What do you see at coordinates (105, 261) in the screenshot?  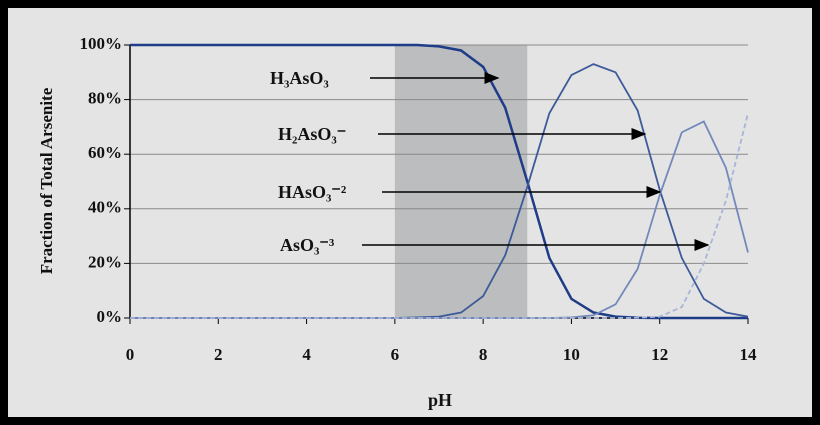 I see `y-tick-label: 20%` at bounding box center [105, 261].